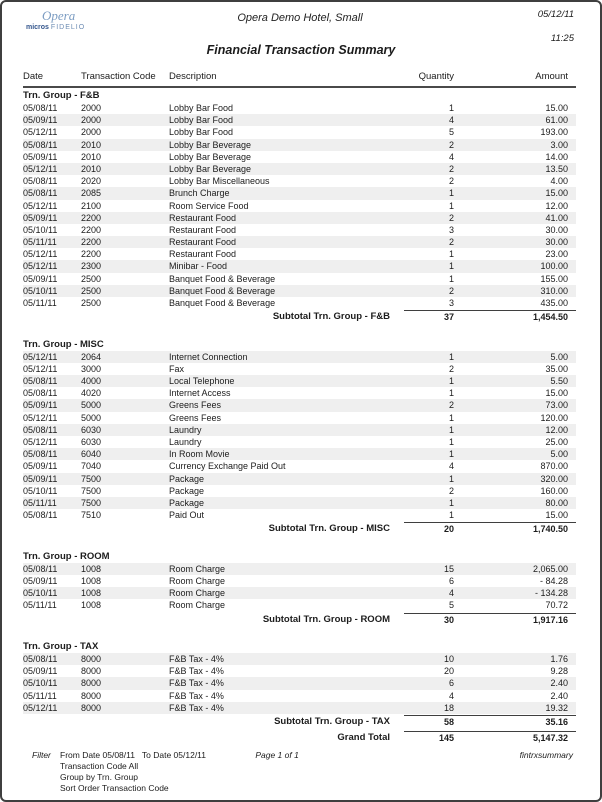  What do you see at coordinates (187, 515) in the screenshot?
I see `cell-description: Paid Out` at bounding box center [187, 515].